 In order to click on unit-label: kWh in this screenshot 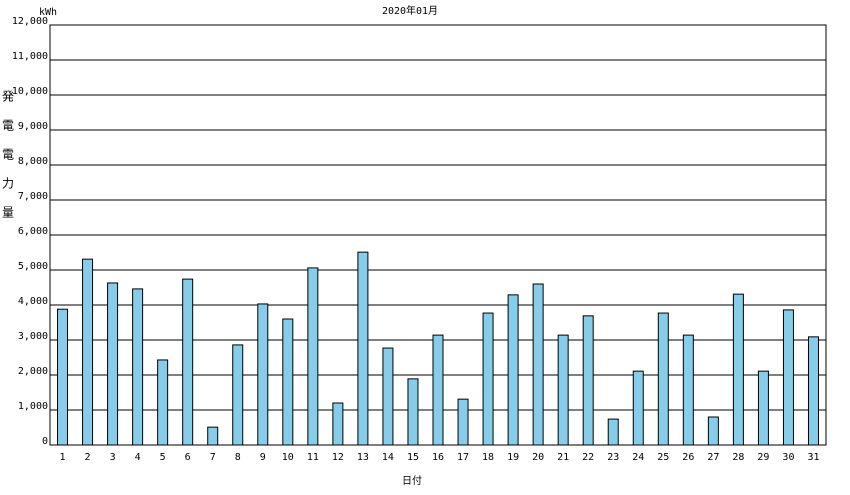, I will do `click(48, 12)`.